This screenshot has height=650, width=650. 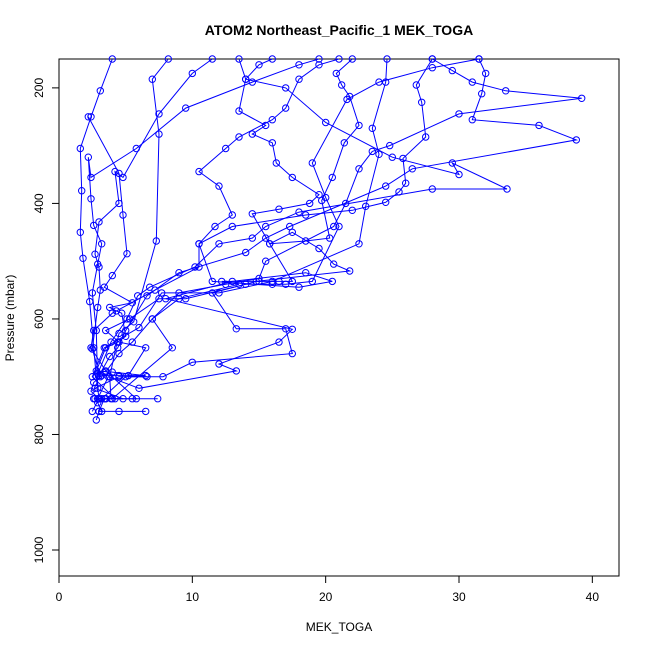 I want to click on y-tick-label: 600, so click(x=39, y=319).